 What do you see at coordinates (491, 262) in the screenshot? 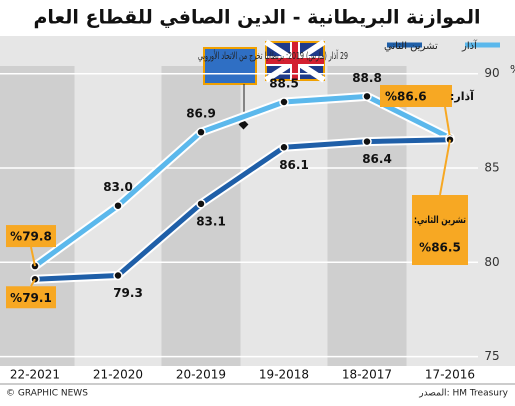
I see `y-tick-label: 80` at bounding box center [491, 262].